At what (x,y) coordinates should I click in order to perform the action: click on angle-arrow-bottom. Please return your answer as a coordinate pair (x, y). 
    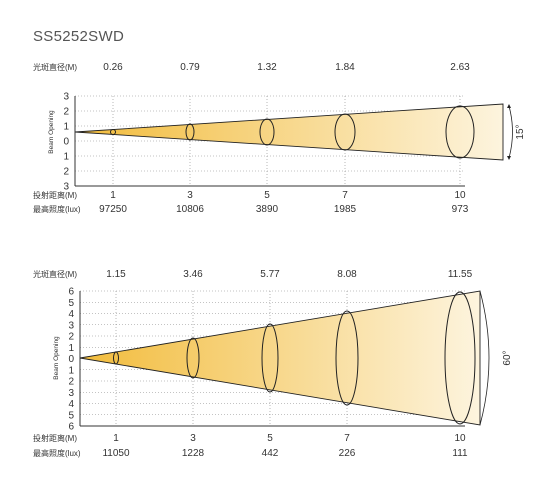
    Looking at the image, I should click on (509, 158).